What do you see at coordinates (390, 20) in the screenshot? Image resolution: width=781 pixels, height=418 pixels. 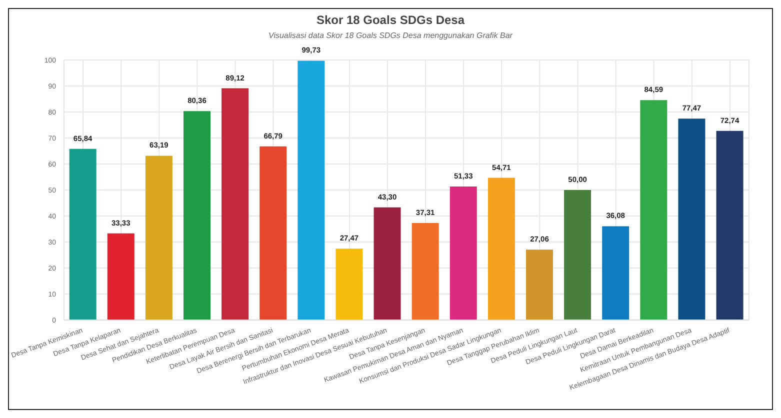 I see `chart-title: Skor 18 Goals SDGs Desa` at bounding box center [390, 20].